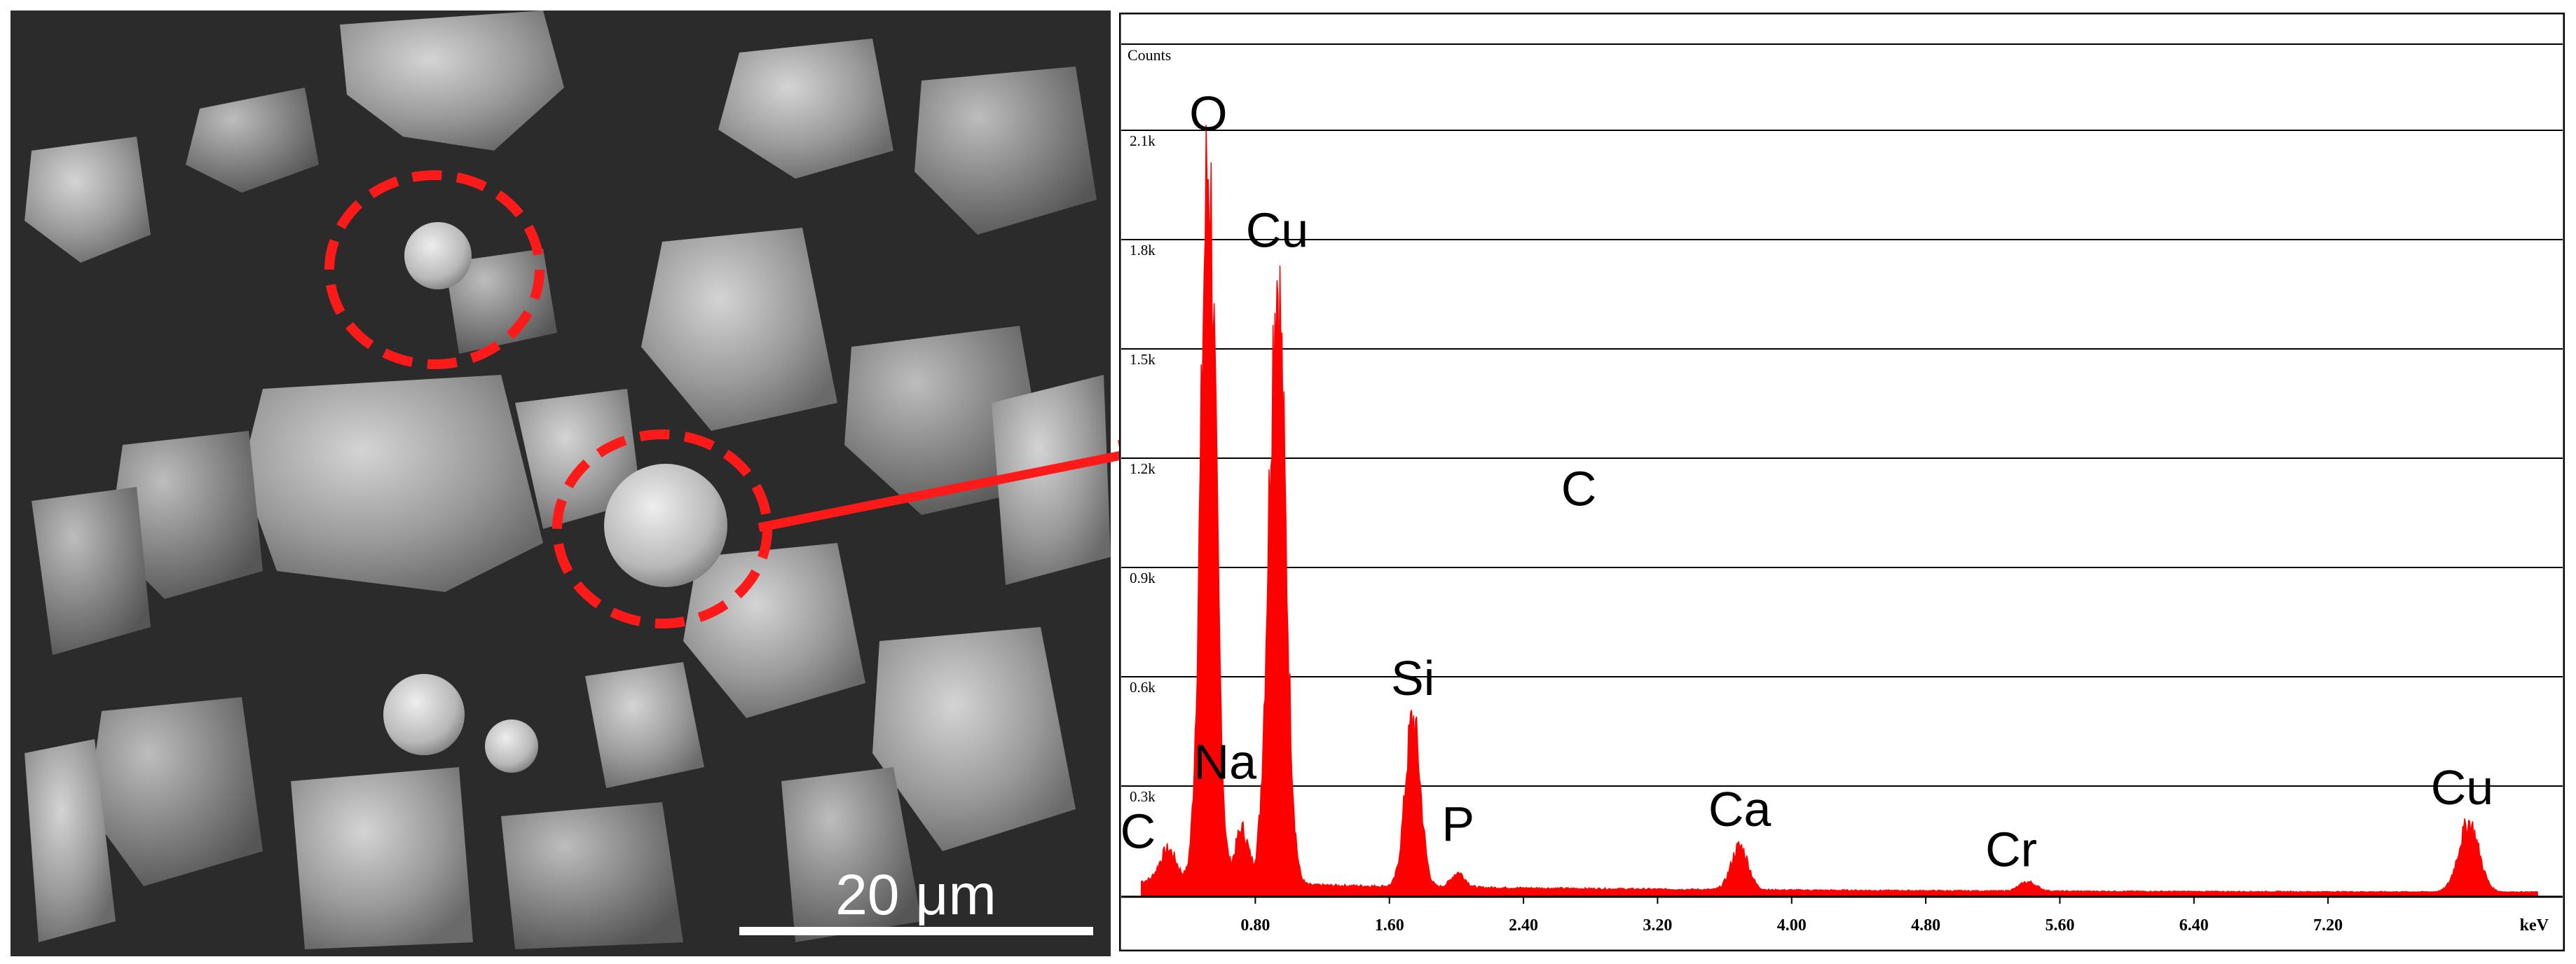 The image size is (2576, 964). Describe the element at coordinates (1143, 140) in the screenshot. I see `y-tick-label: 2.1k` at that location.